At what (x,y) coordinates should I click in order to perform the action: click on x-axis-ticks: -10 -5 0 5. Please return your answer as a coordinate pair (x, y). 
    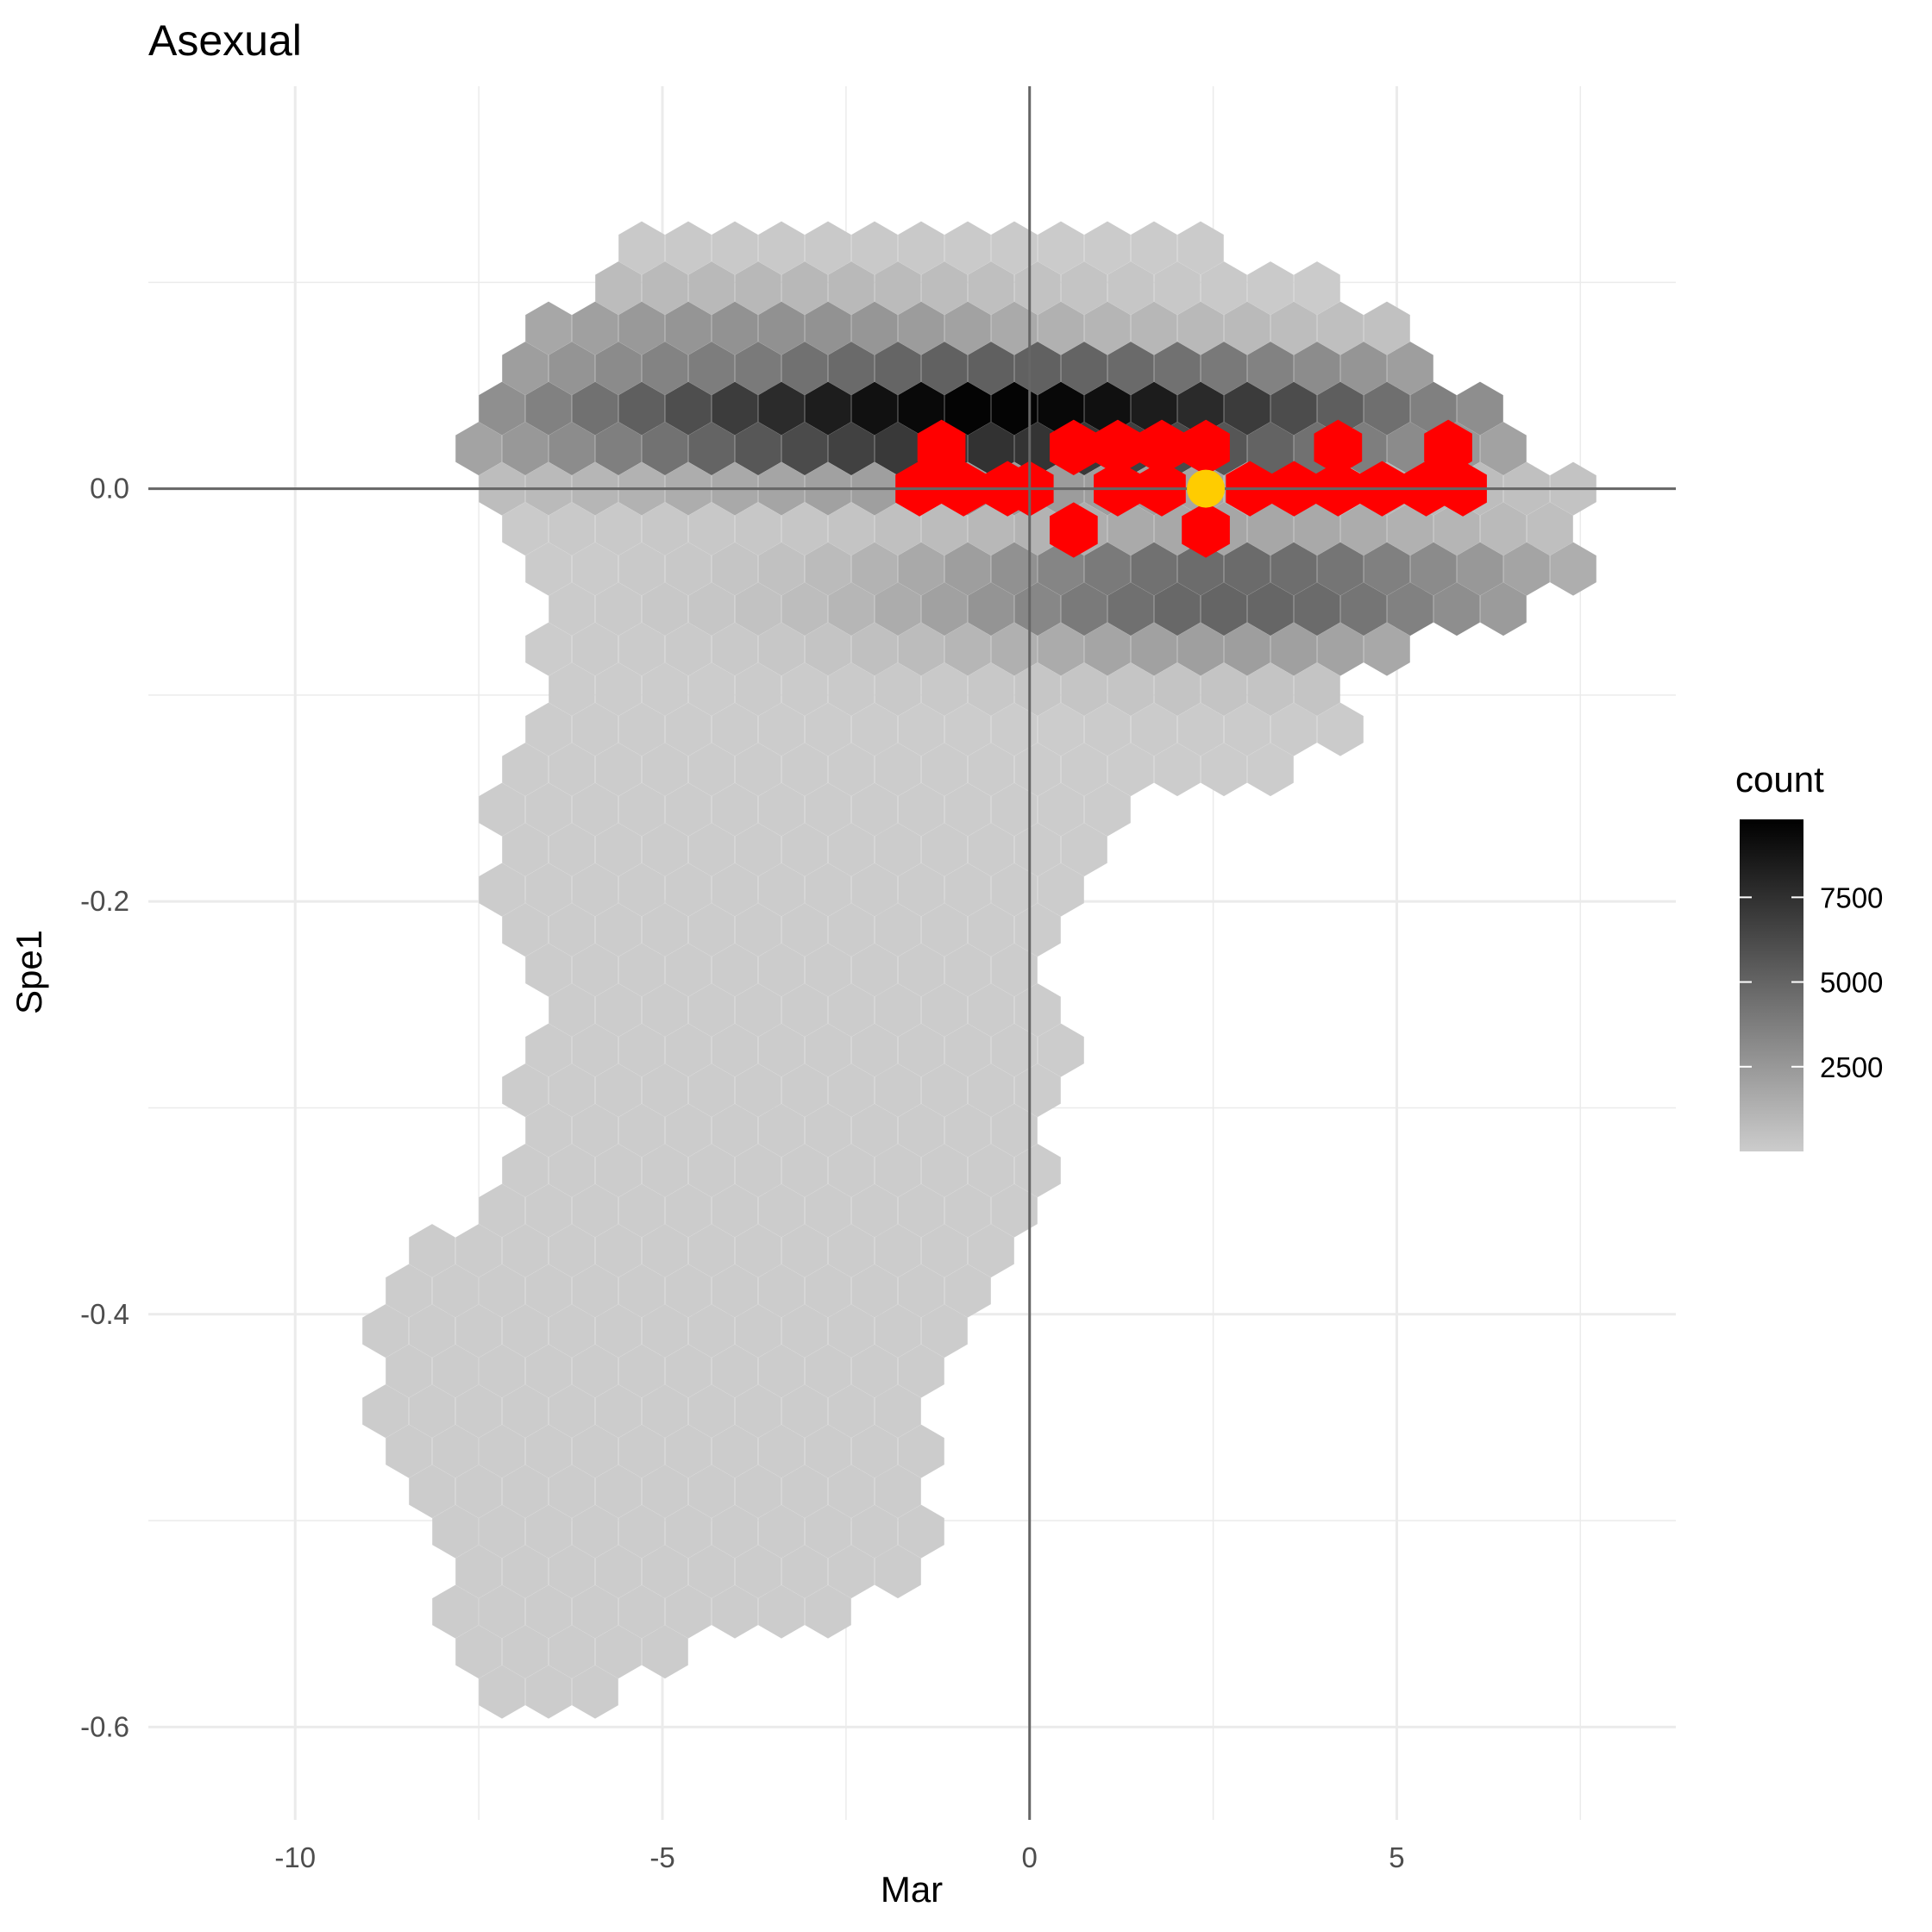
    Looking at the image, I should click on (839, 1857).